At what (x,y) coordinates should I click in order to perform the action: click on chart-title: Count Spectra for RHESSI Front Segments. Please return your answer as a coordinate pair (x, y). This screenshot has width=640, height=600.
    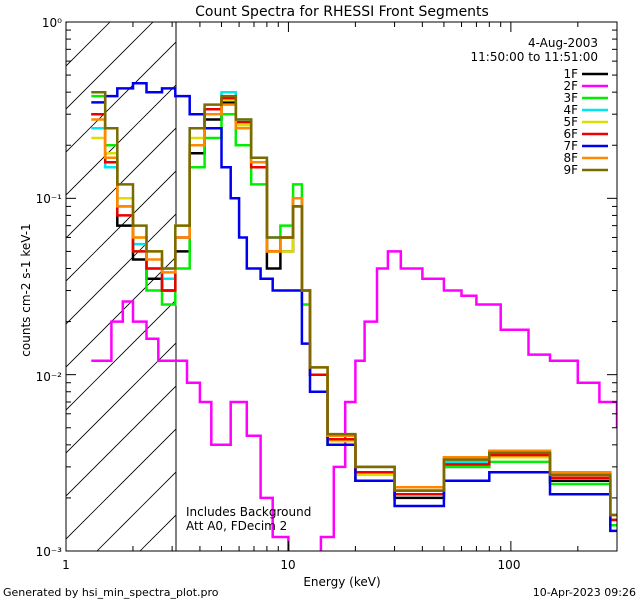
    Looking at the image, I should click on (342, 12).